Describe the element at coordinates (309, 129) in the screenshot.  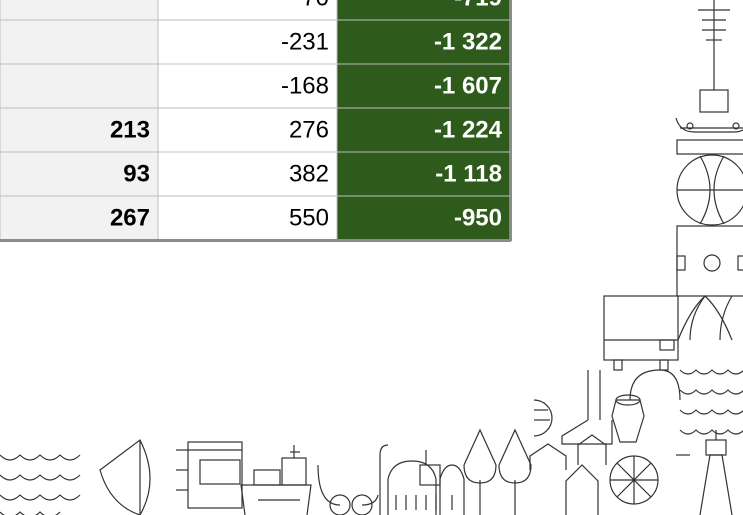
I see `cell-text: 276` at that location.